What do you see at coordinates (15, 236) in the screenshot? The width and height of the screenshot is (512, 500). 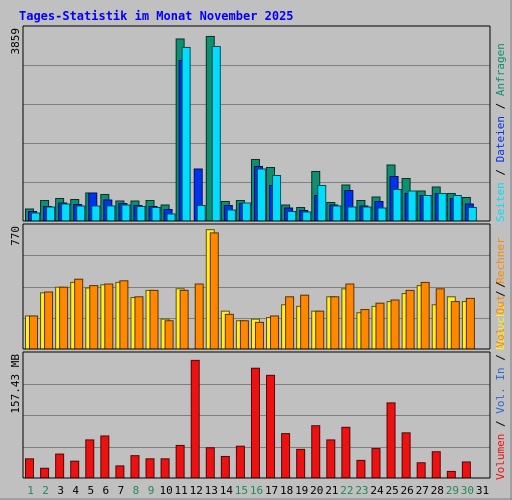 I see `y-max-label: 770` at bounding box center [15, 236].